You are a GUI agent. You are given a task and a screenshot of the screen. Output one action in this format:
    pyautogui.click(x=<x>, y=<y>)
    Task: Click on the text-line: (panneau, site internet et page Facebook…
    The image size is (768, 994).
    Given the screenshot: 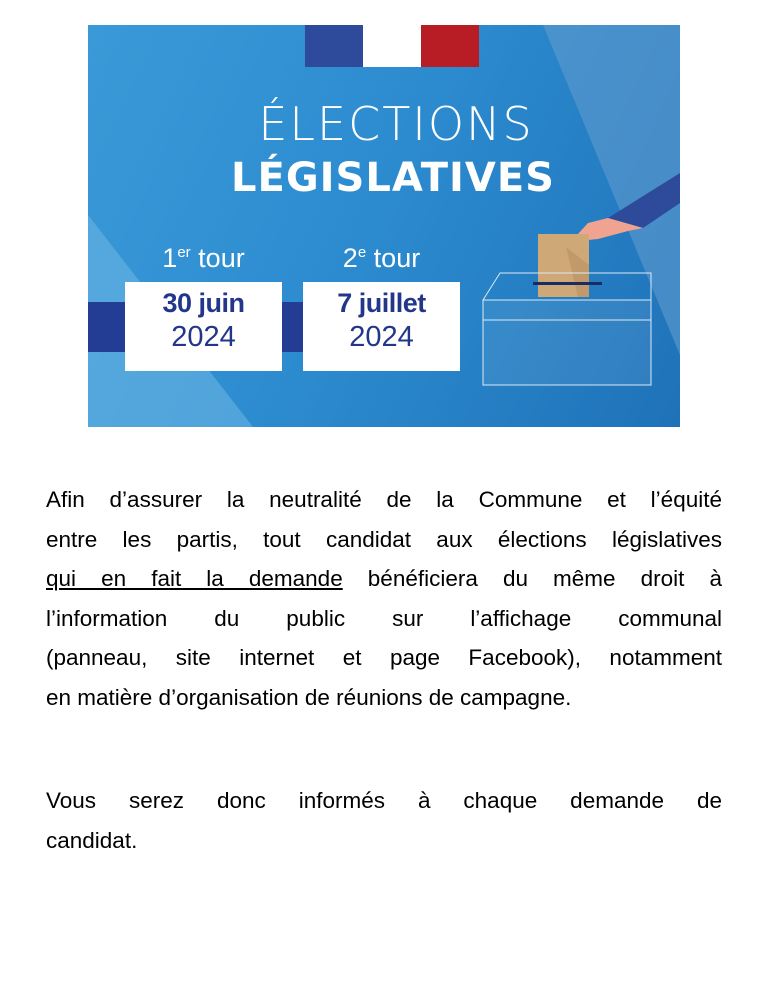 What is the action you would take?
    pyautogui.click(x=384, y=657)
    